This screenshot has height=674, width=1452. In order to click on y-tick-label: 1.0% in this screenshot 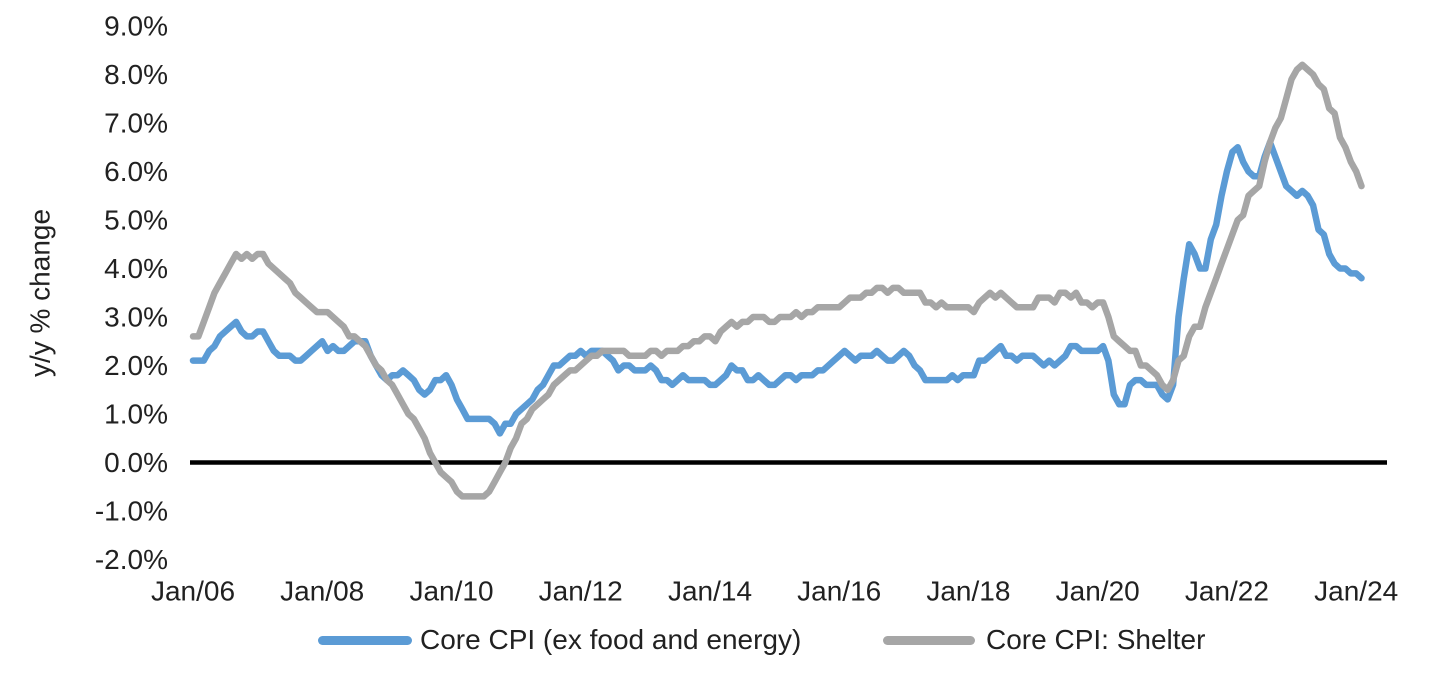, I will do `click(136, 414)`.